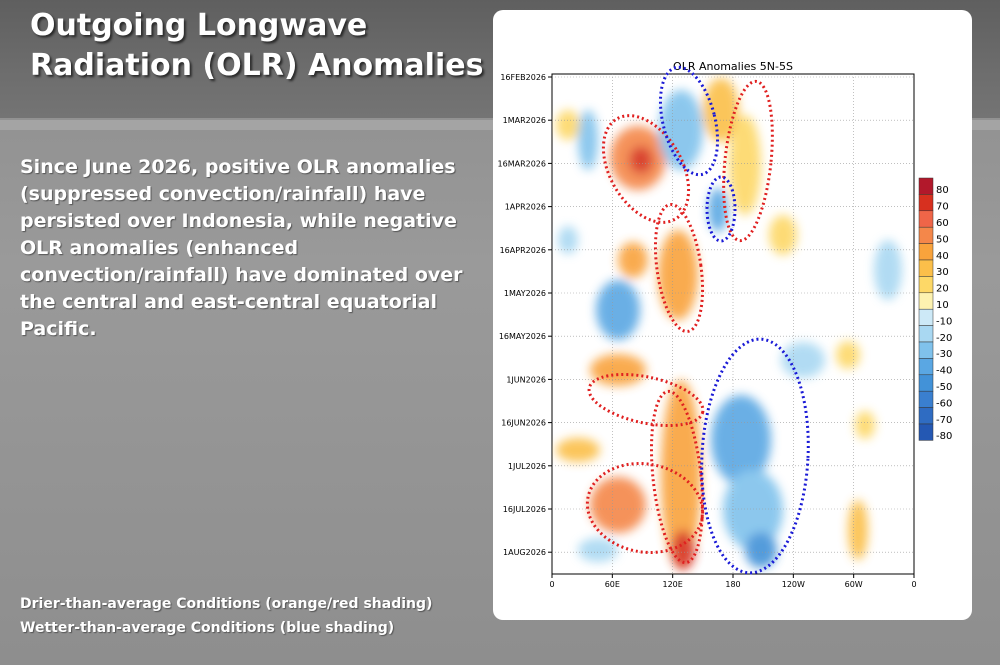 The image size is (1000, 665). Describe the element at coordinates (523, 250) in the screenshot. I see `y-tick-label: 16APR2026` at that location.